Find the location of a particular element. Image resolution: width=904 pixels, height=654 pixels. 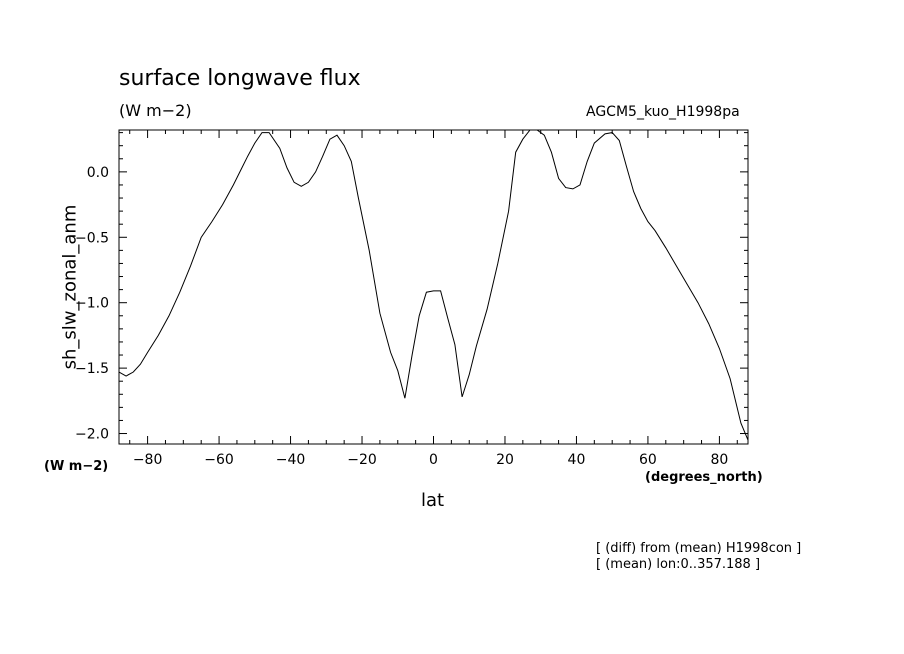

footnote-diff: [ (diff) from (mean) H1998con ] is located at coordinates (699, 548).